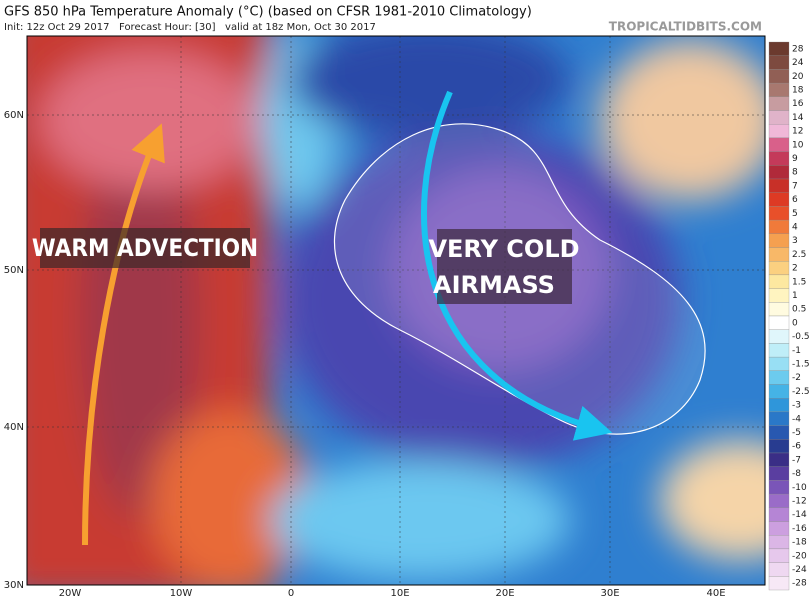 This screenshot has width=811, height=600. Describe the element at coordinates (798, 77) in the screenshot. I see `colorbar-label: 20` at that location.